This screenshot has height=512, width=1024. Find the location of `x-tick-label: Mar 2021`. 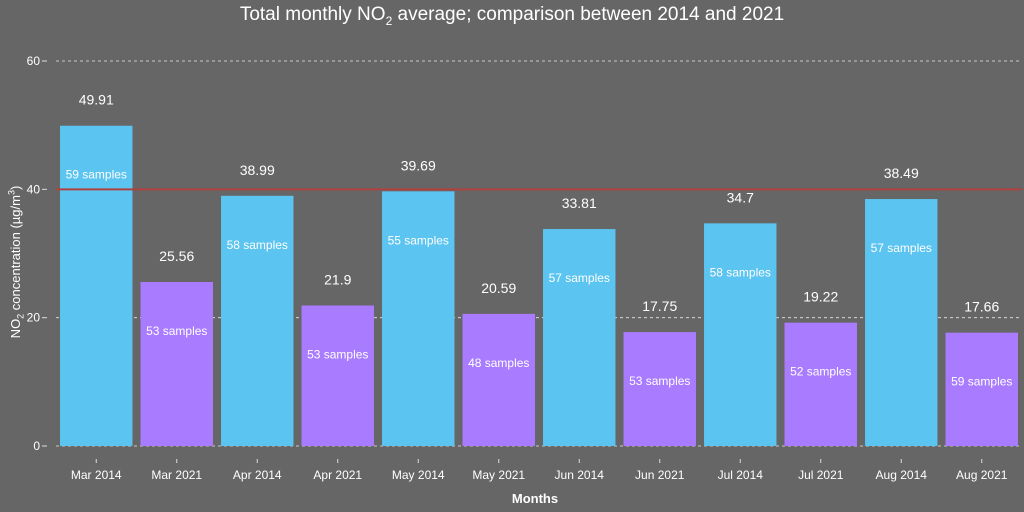

x-tick-label: Mar 2021 is located at coordinates (176, 475).